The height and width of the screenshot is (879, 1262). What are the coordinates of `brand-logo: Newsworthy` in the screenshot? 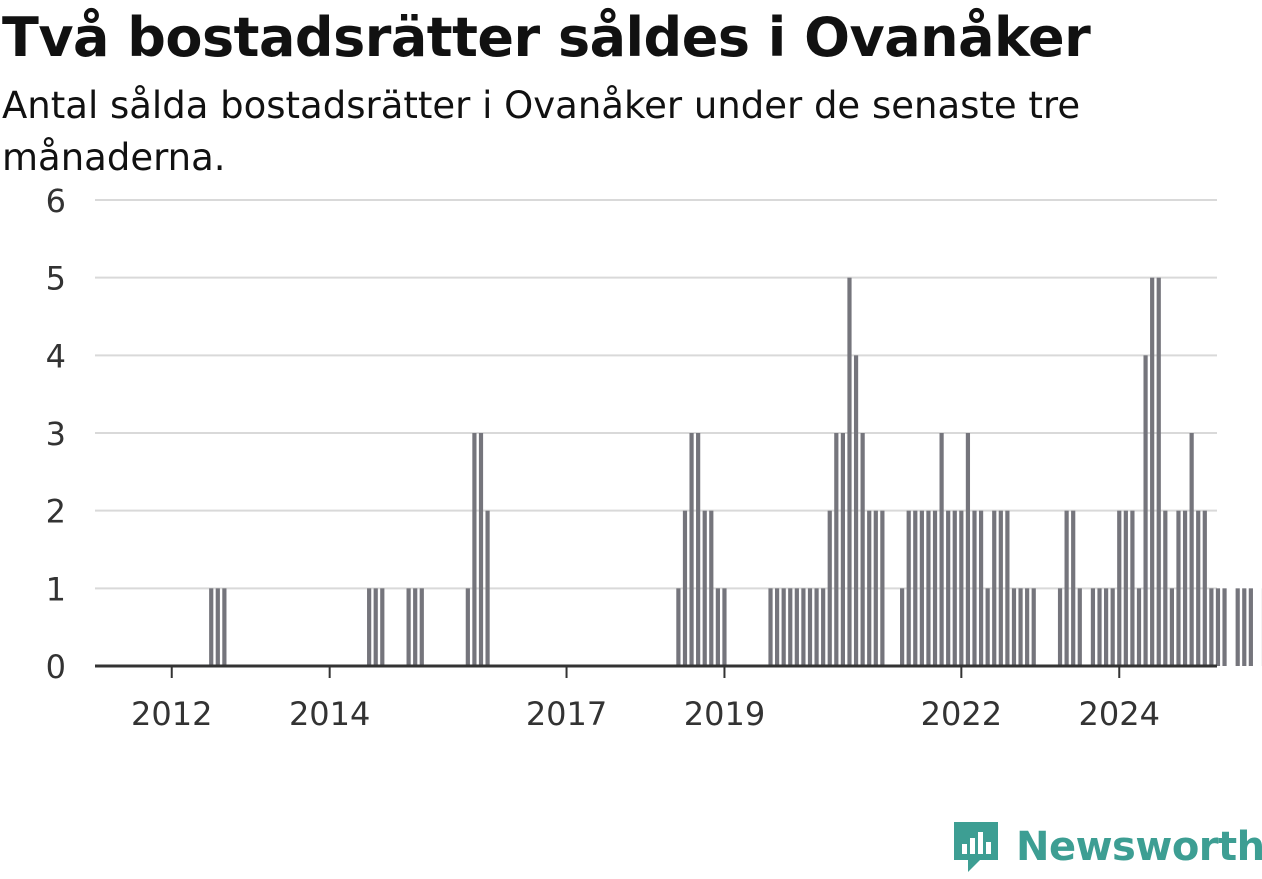 It's located at (1106, 847).